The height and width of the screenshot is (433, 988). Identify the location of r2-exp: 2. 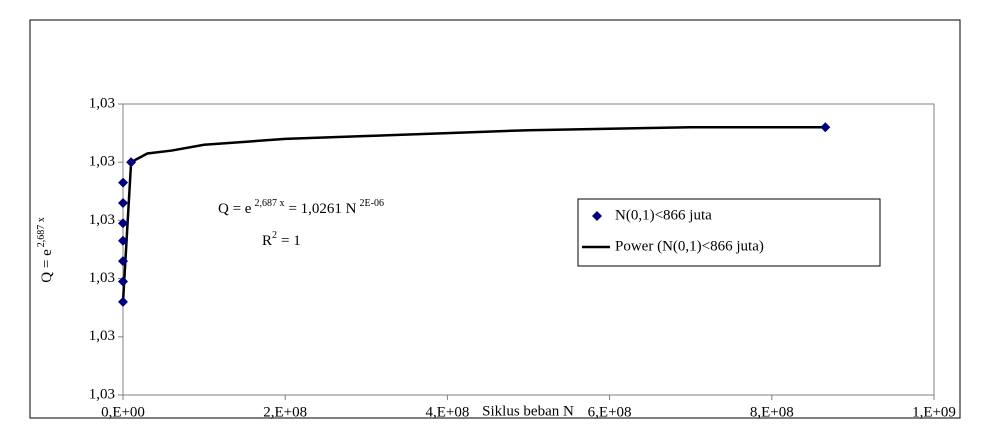
(274, 235).